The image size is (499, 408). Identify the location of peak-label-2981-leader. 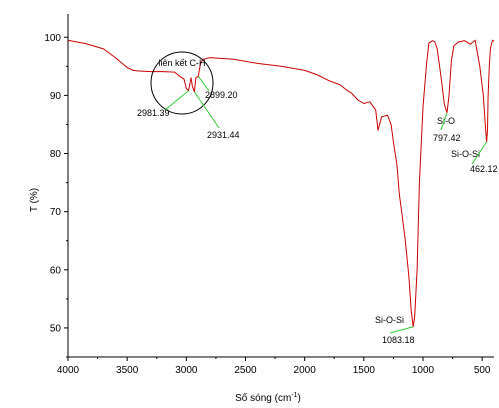
(176, 100).